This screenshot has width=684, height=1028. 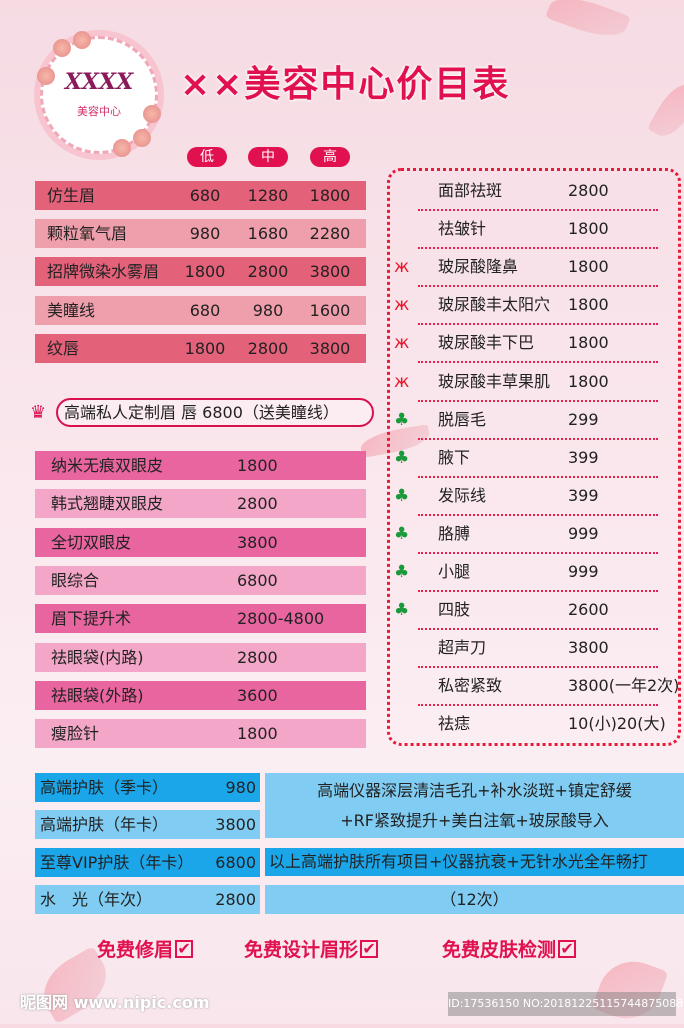 I want to click on skin-care-row: 水 光（年次） 2800, so click(x=147, y=899).